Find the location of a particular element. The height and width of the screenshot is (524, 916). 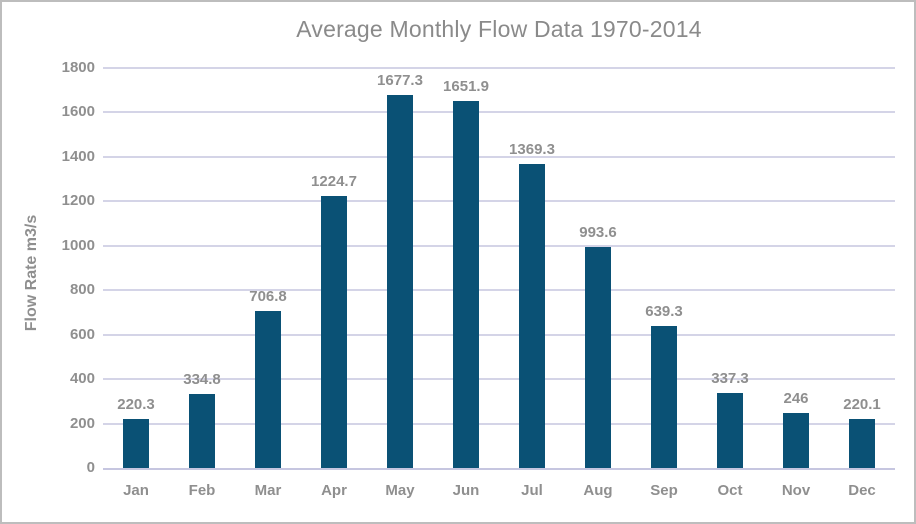

bar-feb is located at coordinates (202, 430).